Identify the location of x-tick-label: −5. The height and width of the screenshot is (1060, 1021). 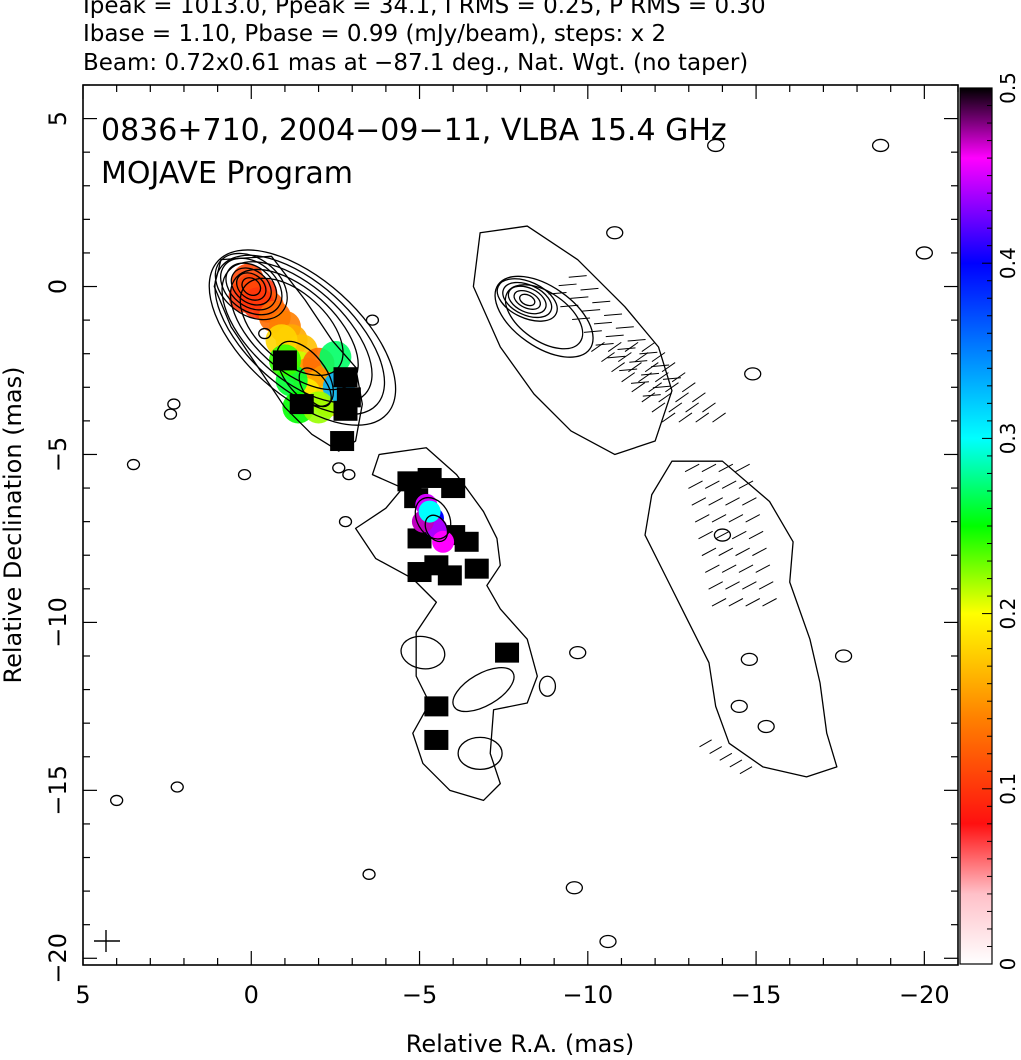
(419, 995).